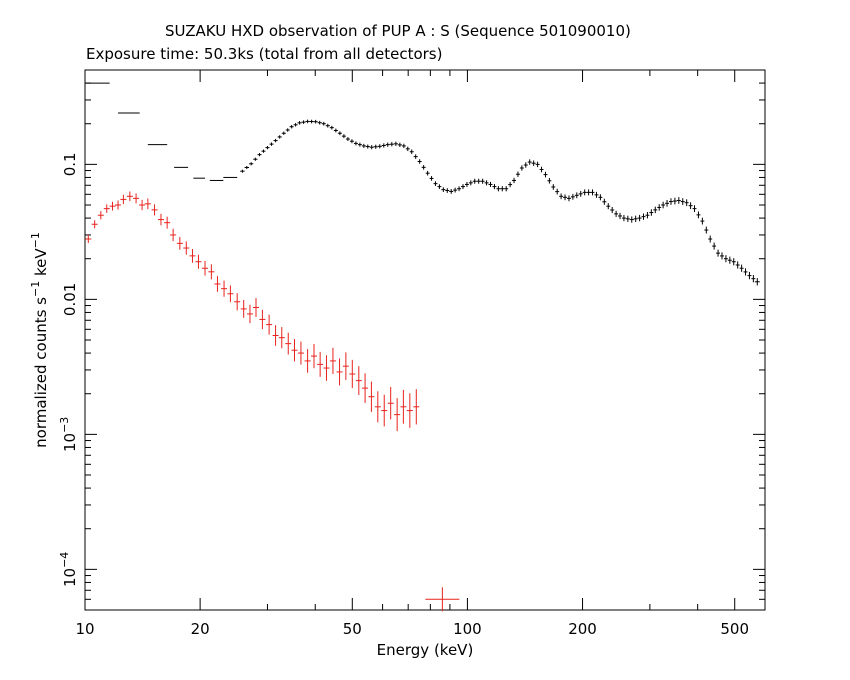  What do you see at coordinates (41, 372) in the screenshot?
I see `y-axis-label-main: normalized counts s` at bounding box center [41, 372].